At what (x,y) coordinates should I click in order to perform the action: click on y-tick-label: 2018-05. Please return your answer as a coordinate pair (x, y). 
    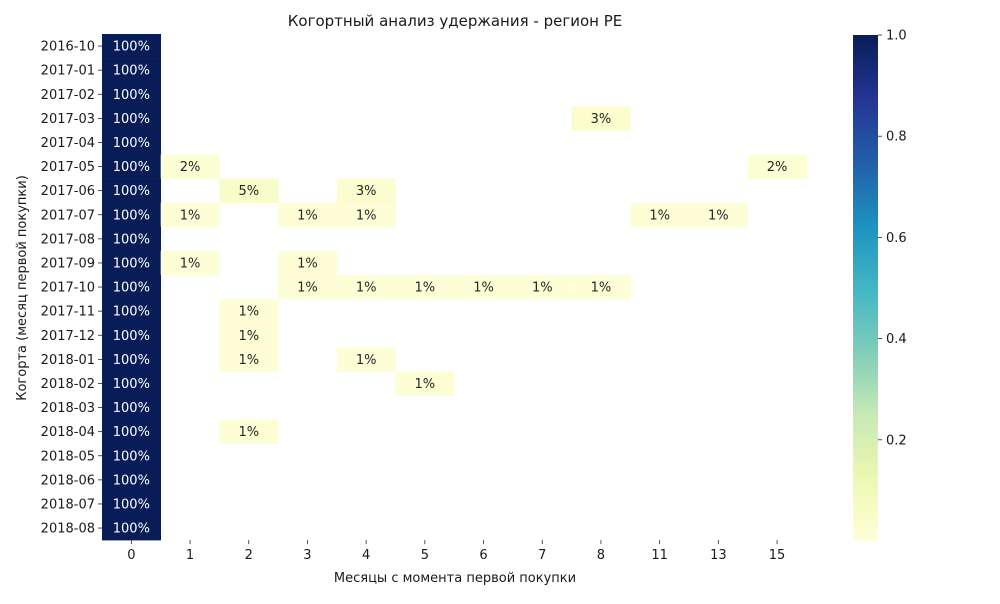
    Looking at the image, I should click on (68, 456).